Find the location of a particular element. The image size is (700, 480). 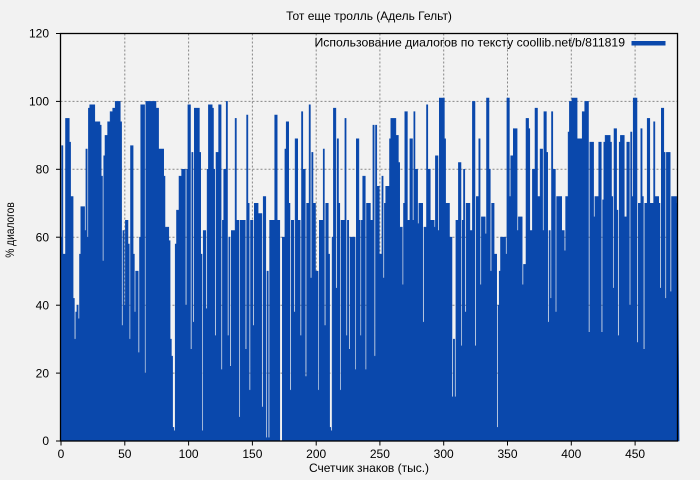

svg-text: 150 is located at coordinates (252, 454).